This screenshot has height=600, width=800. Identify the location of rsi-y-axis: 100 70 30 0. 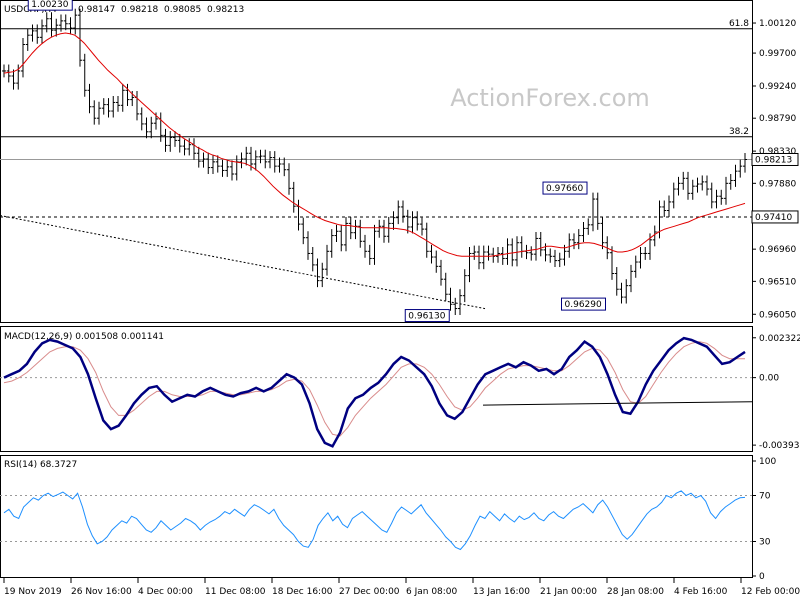
(764, 519).